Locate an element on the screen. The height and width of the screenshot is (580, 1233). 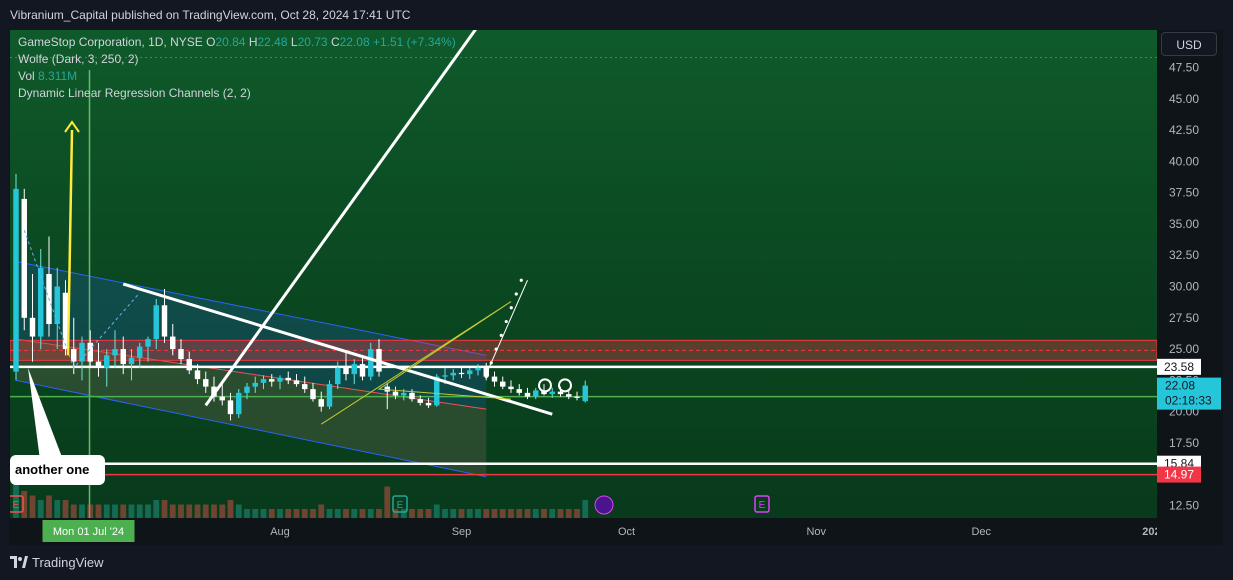
annotation-callout: another one is located at coordinates (57, 470).